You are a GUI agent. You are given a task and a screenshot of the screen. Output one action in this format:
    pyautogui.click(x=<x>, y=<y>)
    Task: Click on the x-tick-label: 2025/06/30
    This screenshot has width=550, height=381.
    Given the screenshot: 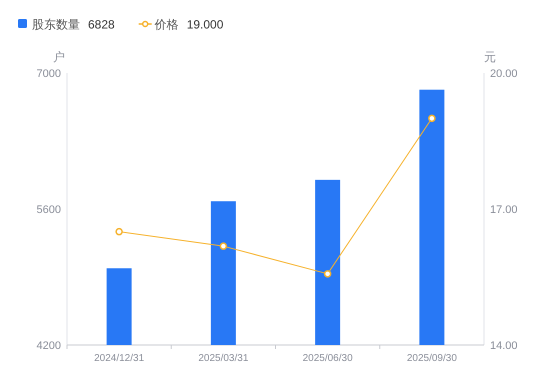 What is the action you would take?
    pyautogui.click(x=328, y=358)
    